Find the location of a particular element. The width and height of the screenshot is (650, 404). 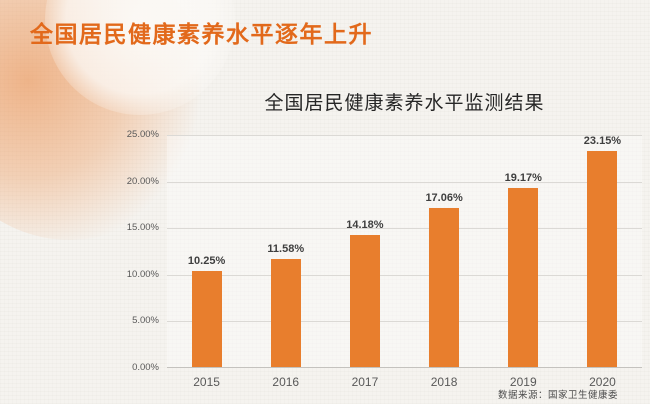

x-tick-label: 2020 is located at coordinates (602, 382).